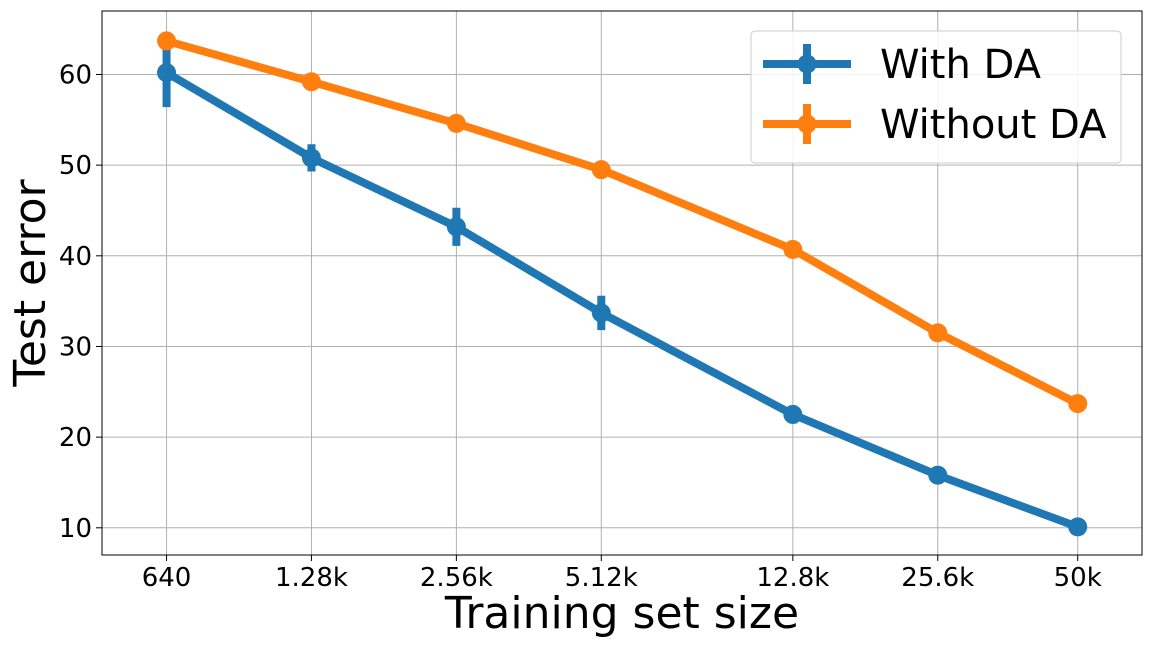 This screenshot has height=648, width=1152. What do you see at coordinates (75, 166) in the screenshot?
I see `y-tick-label: 50` at bounding box center [75, 166].